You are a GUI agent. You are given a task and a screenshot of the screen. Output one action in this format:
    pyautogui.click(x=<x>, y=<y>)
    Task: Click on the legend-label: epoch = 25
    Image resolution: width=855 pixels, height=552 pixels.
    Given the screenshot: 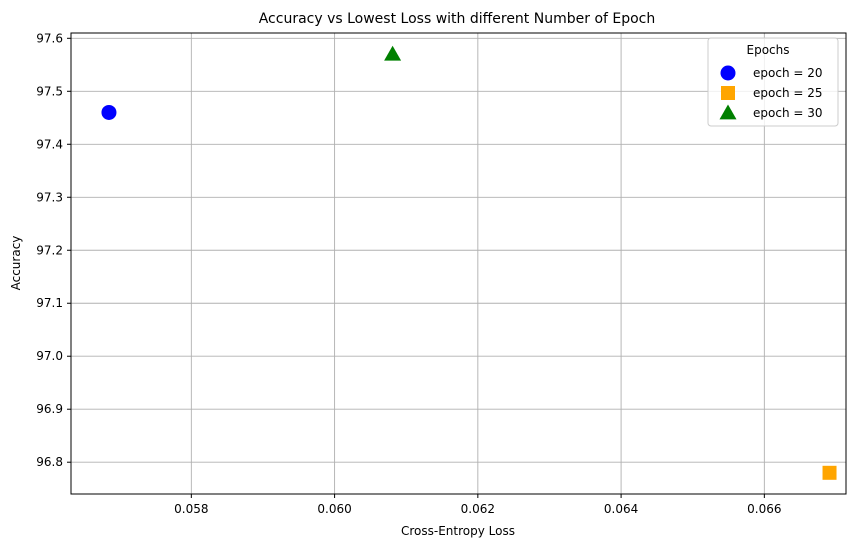 What is the action you would take?
    pyautogui.click(x=788, y=93)
    